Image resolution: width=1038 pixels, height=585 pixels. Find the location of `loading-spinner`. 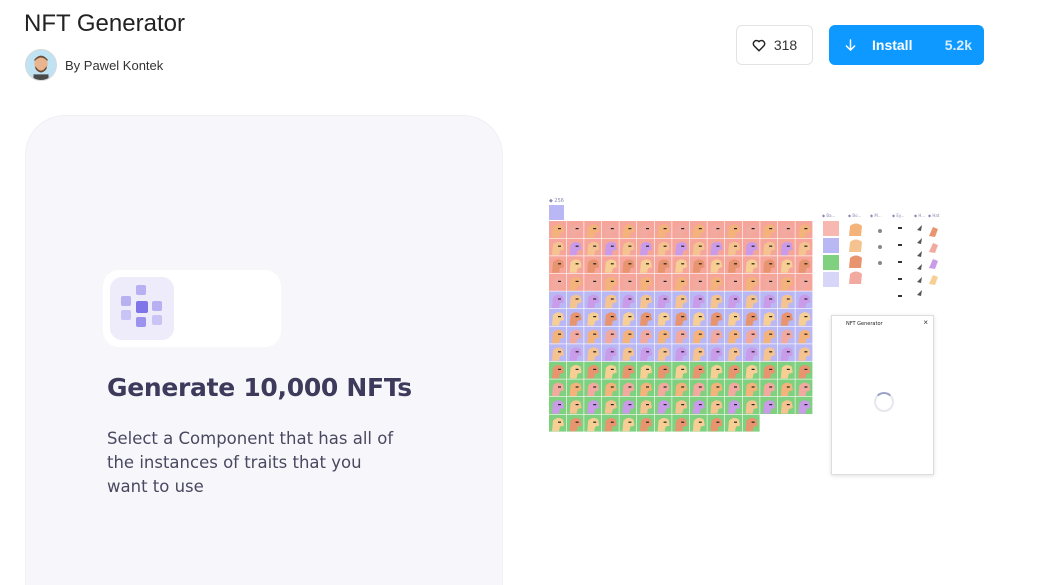

loading-spinner is located at coordinates (884, 402).